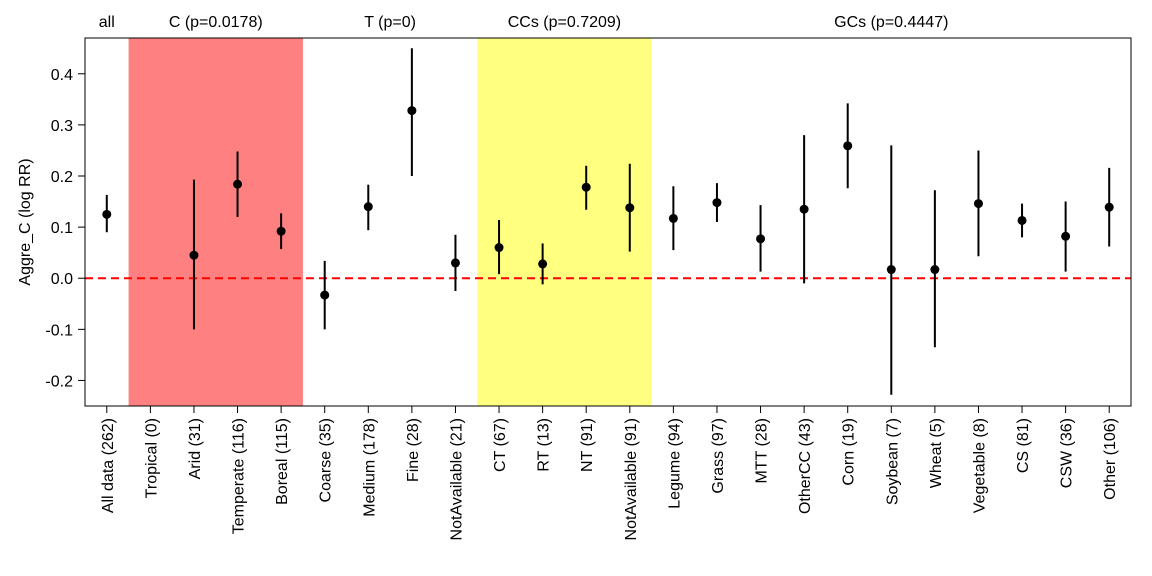 The image size is (1152, 576). Describe the element at coordinates (564, 22) in the screenshot. I see `group-label: CCs (p=0.7209)` at that location.